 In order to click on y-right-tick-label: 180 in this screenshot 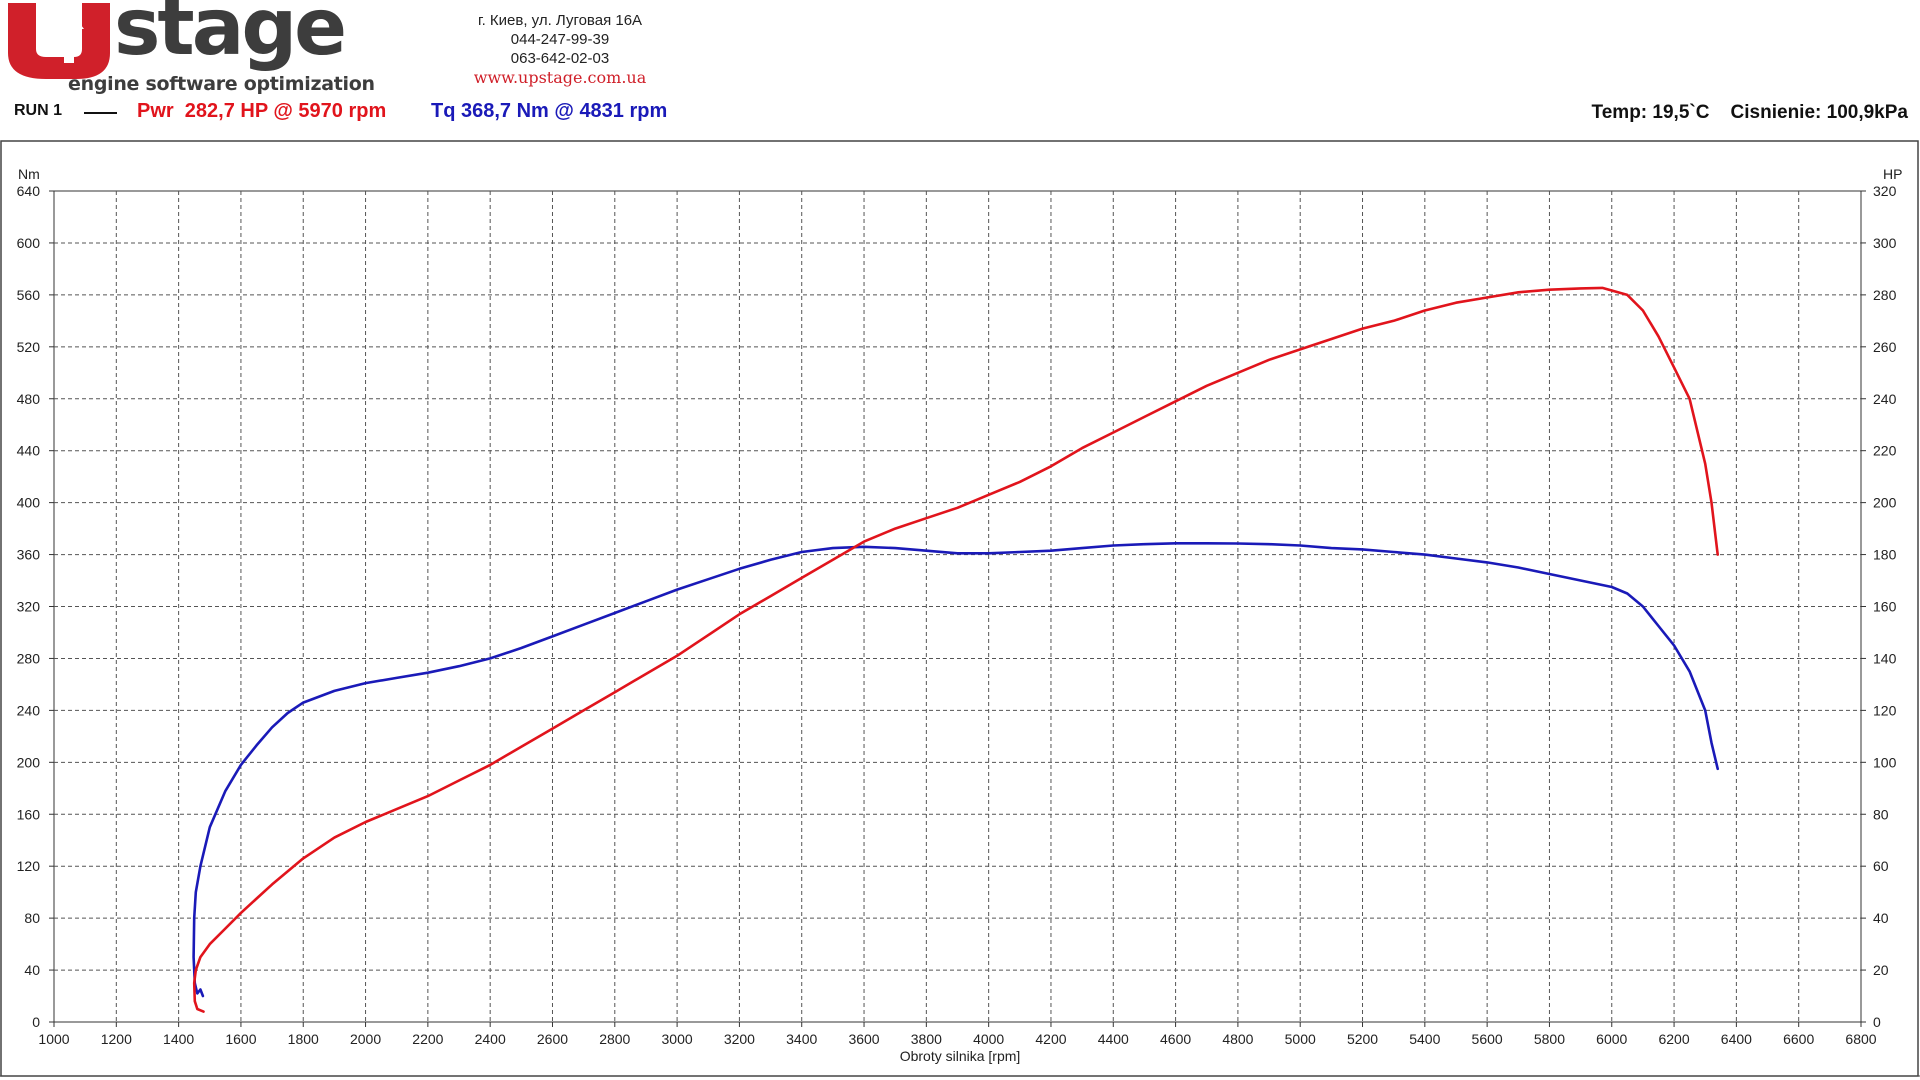, I will do `click(1885, 555)`.